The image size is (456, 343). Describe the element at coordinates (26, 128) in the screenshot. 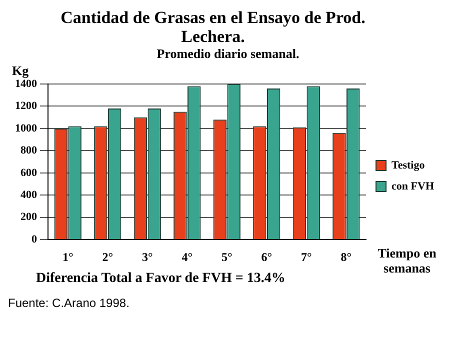

I see `y-tick-label: 1000` at that location.